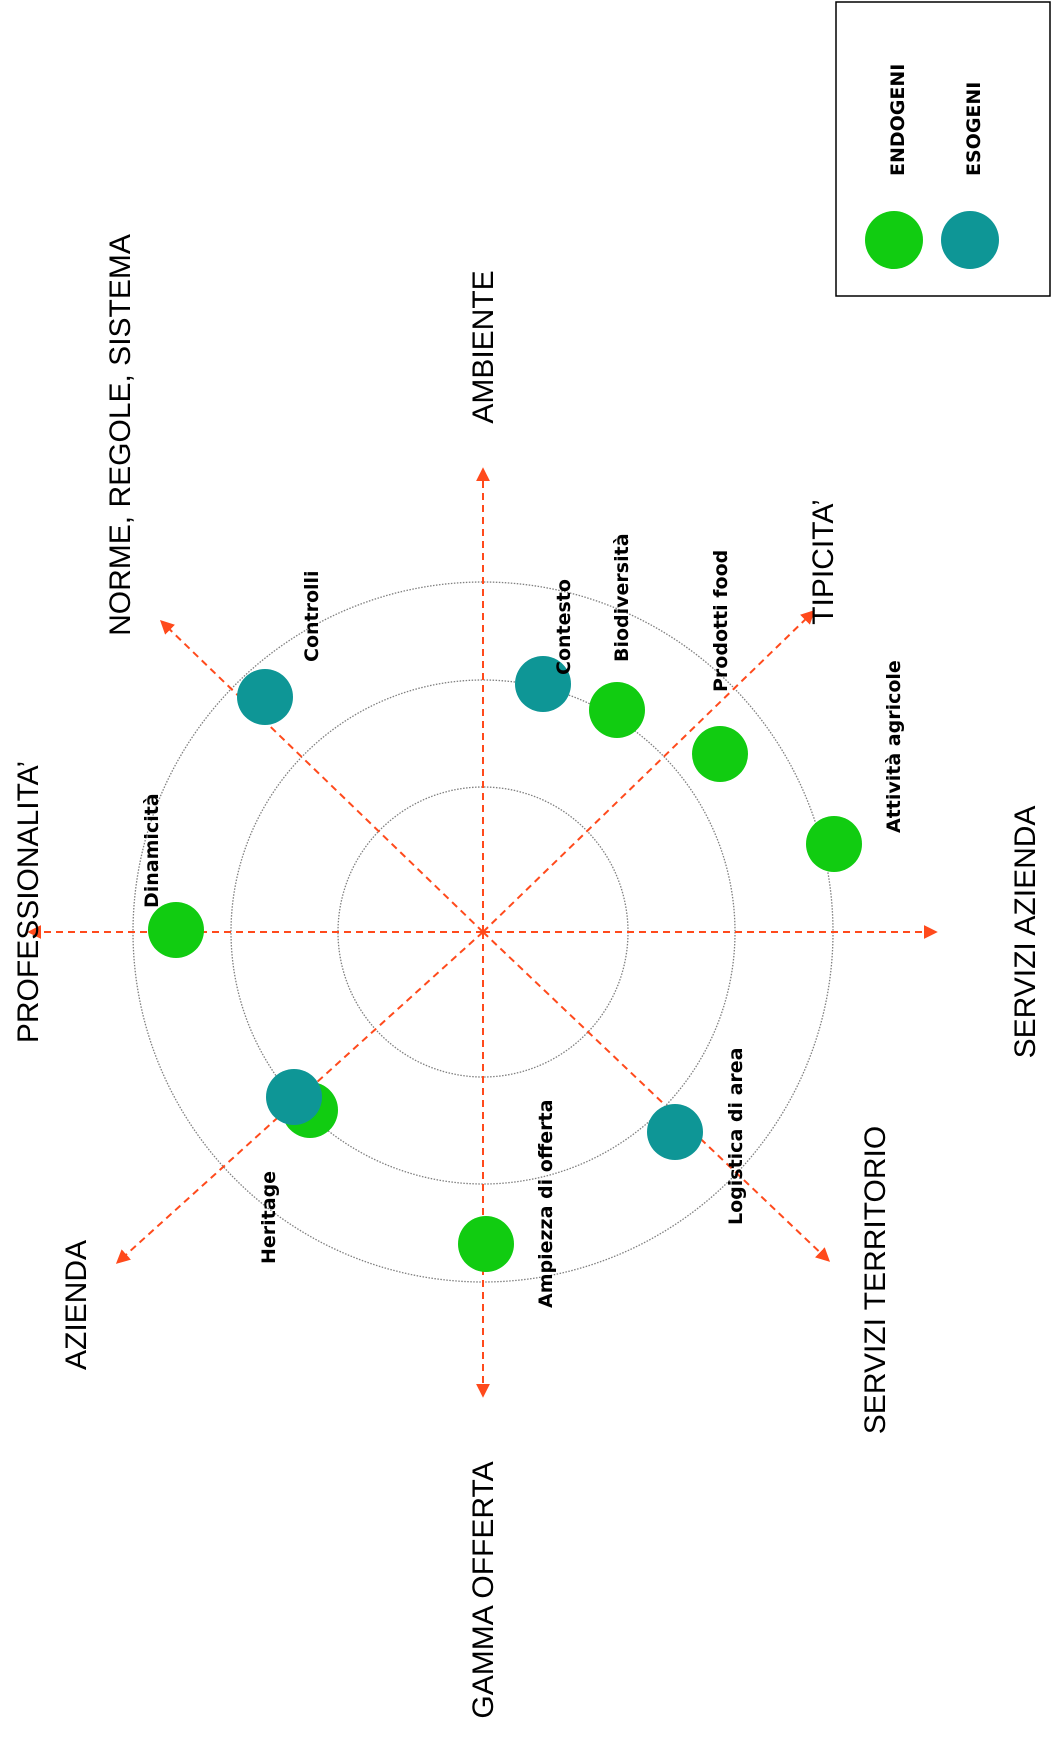 The width and height of the screenshot is (1054, 1762). What do you see at coordinates (894, 746) in the screenshot?
I see `point-label-attivita-agricole: Attività agricole` at bounding box center [894, 746].